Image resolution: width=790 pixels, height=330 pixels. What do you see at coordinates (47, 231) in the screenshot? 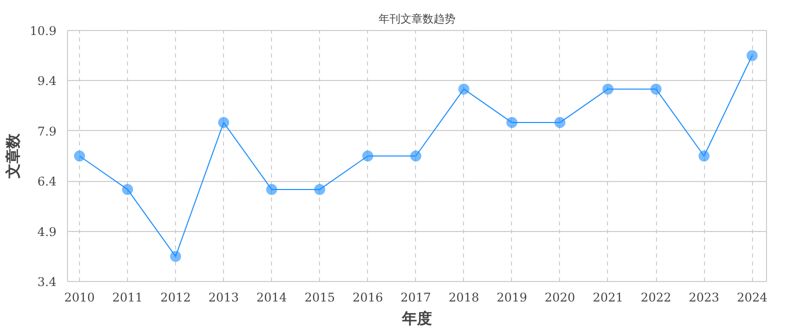
I see `y-tick-label: 4.9` at bounding box center [47, 231].